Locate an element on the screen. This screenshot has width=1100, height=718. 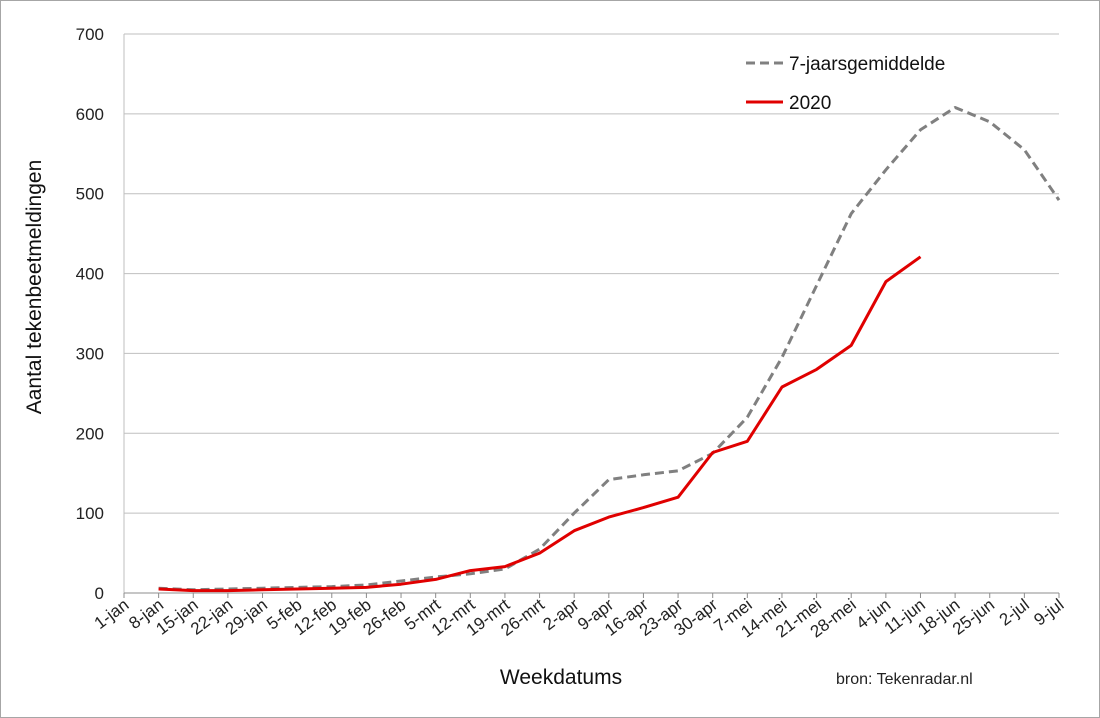
y-axis-ticks: 0 100 200 300 400 500 600 700 is located at coordinates (90, 314).